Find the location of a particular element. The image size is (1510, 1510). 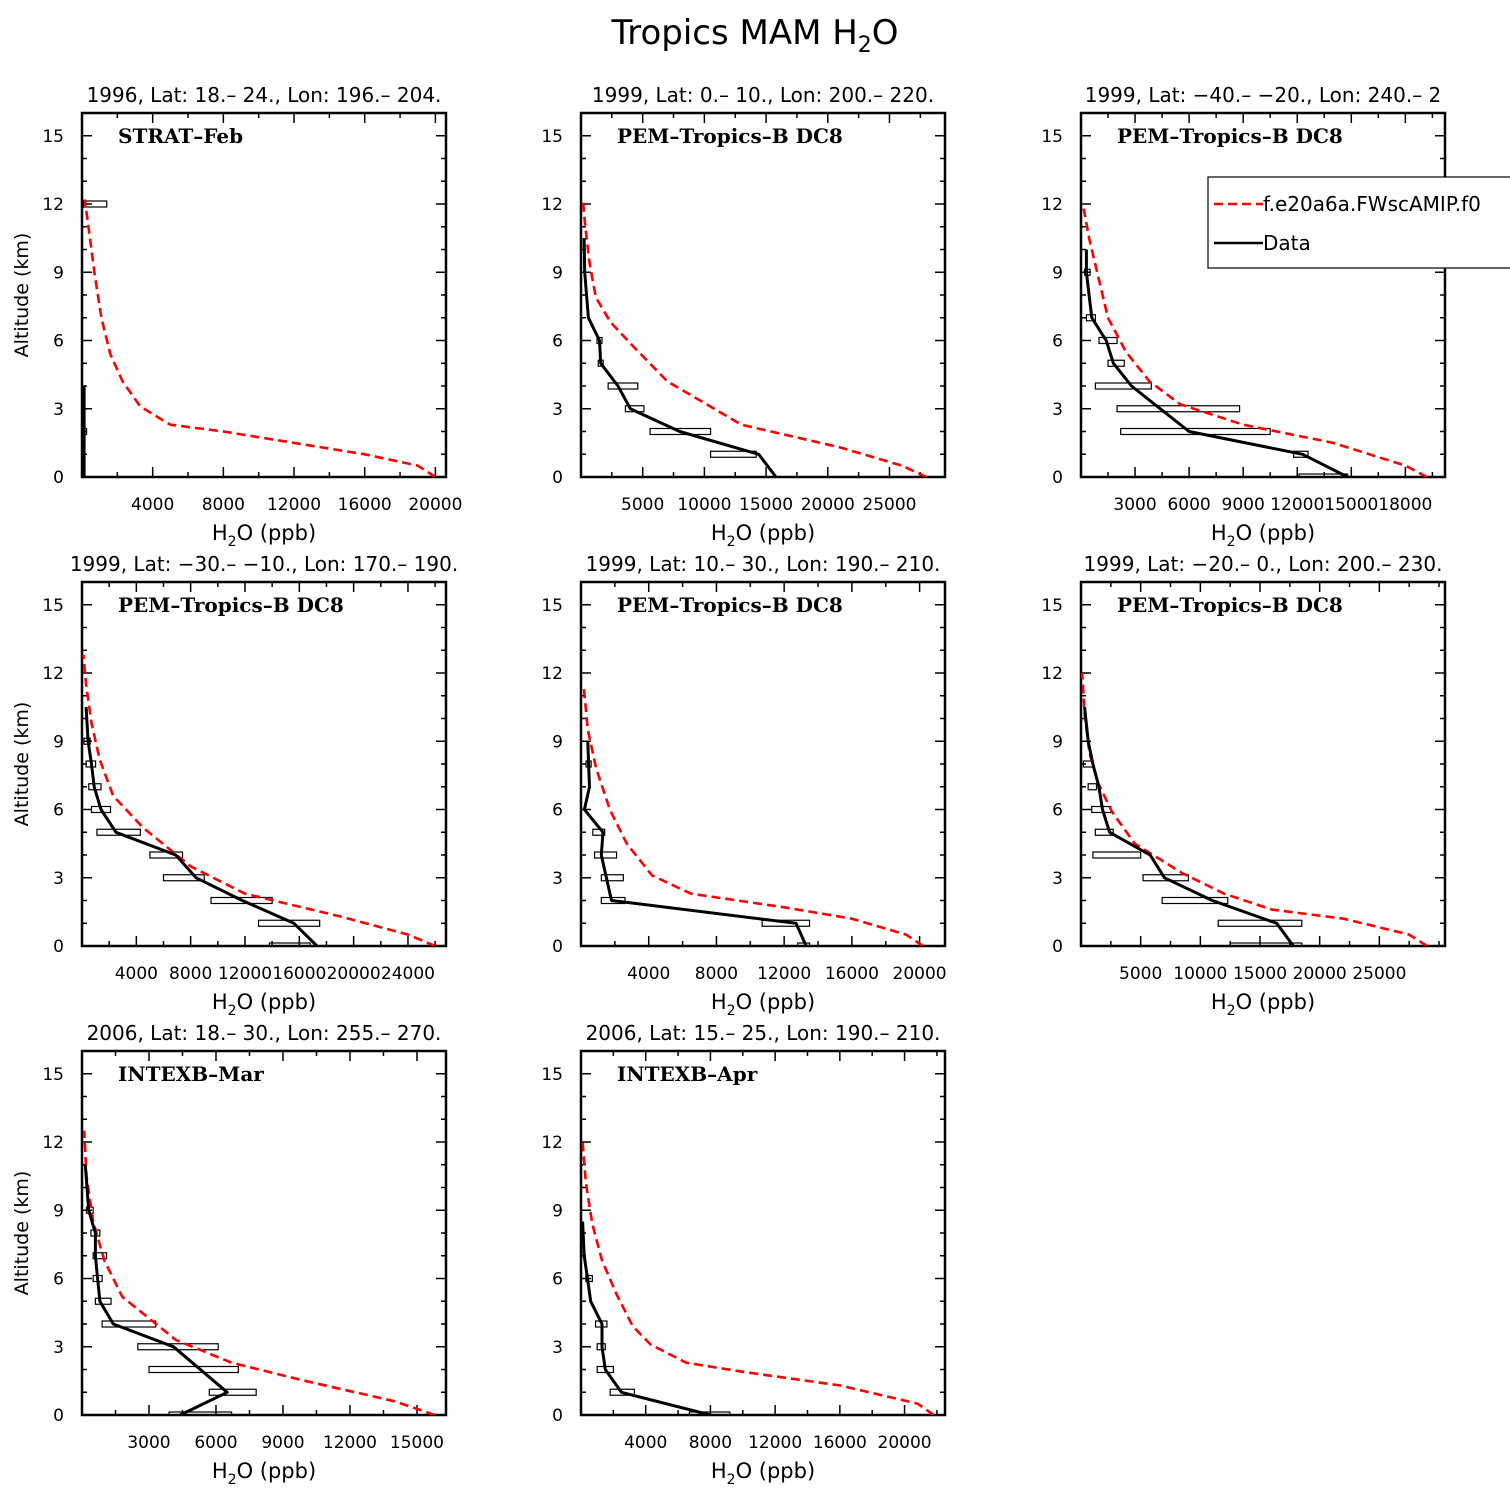

campaign-label: INTEXB–Mar is located at coordinates (191, 1074).